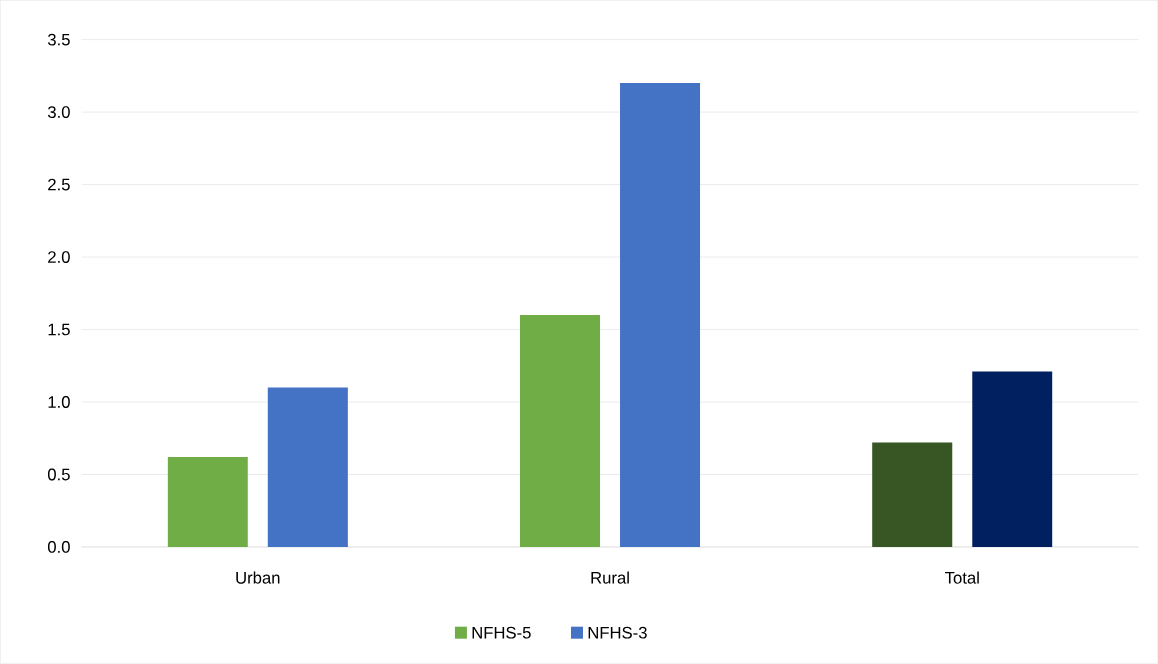 The height and width of the screenshot is (664, 1158). What do you see at coordinates (617, 632) in the screenshot?
I see `legend-label: NFHS-3` at bounding box center [617, 632].